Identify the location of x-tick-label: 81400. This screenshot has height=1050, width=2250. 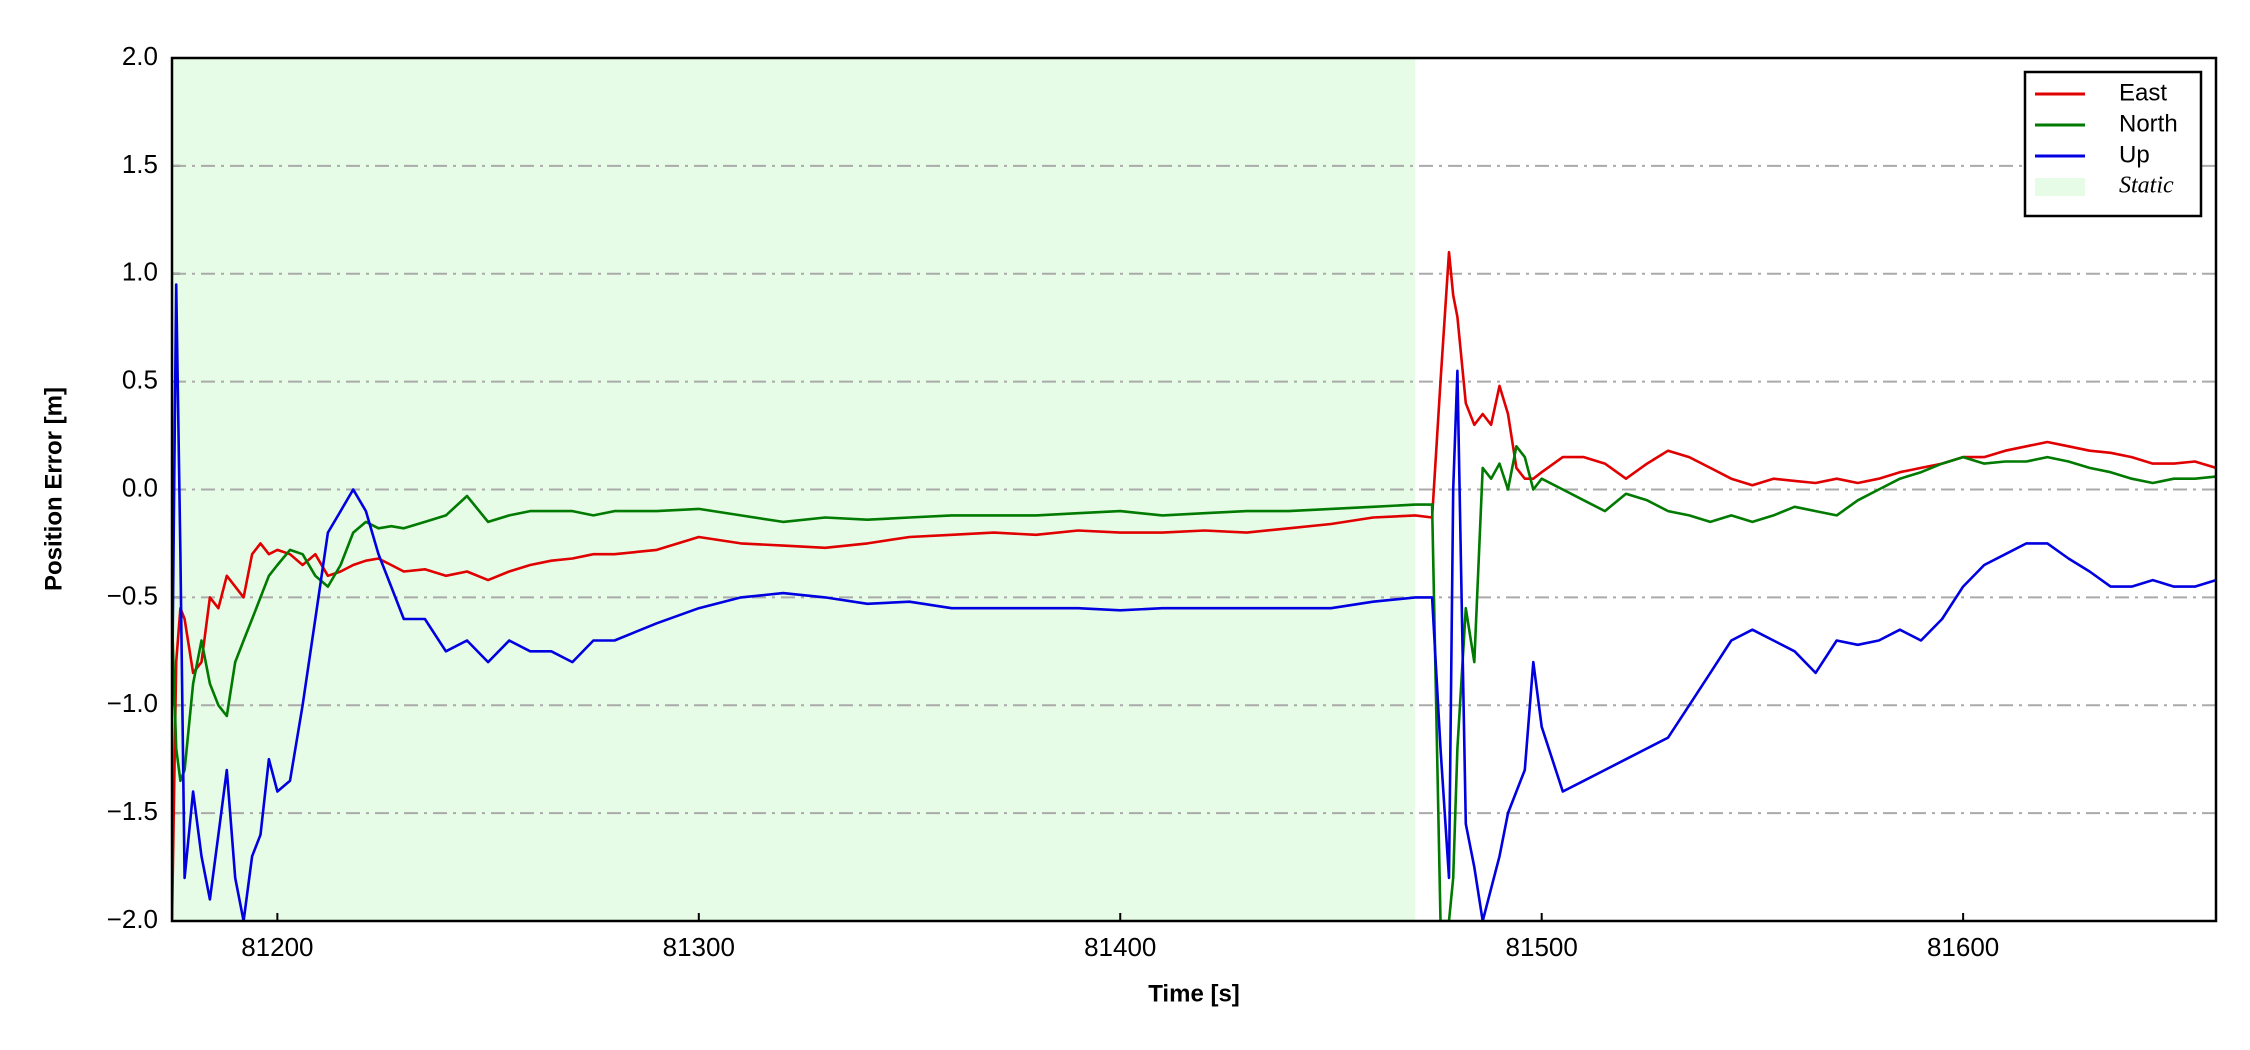
(1120, 947).